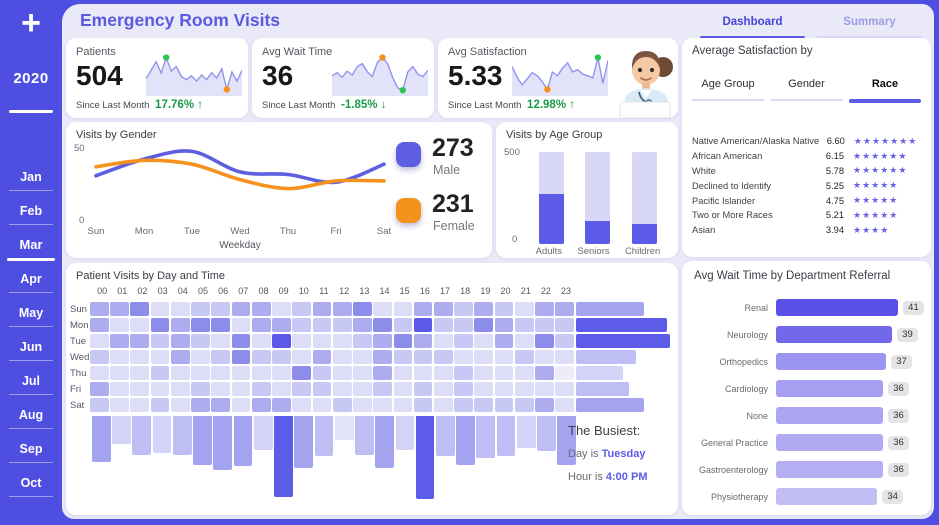 The image size is (939, 525). What do you see at coordinates (806, 88) in the screenshot?
I see `satisfaction-tab-gender: Gender` at bounding box center [806, 88].